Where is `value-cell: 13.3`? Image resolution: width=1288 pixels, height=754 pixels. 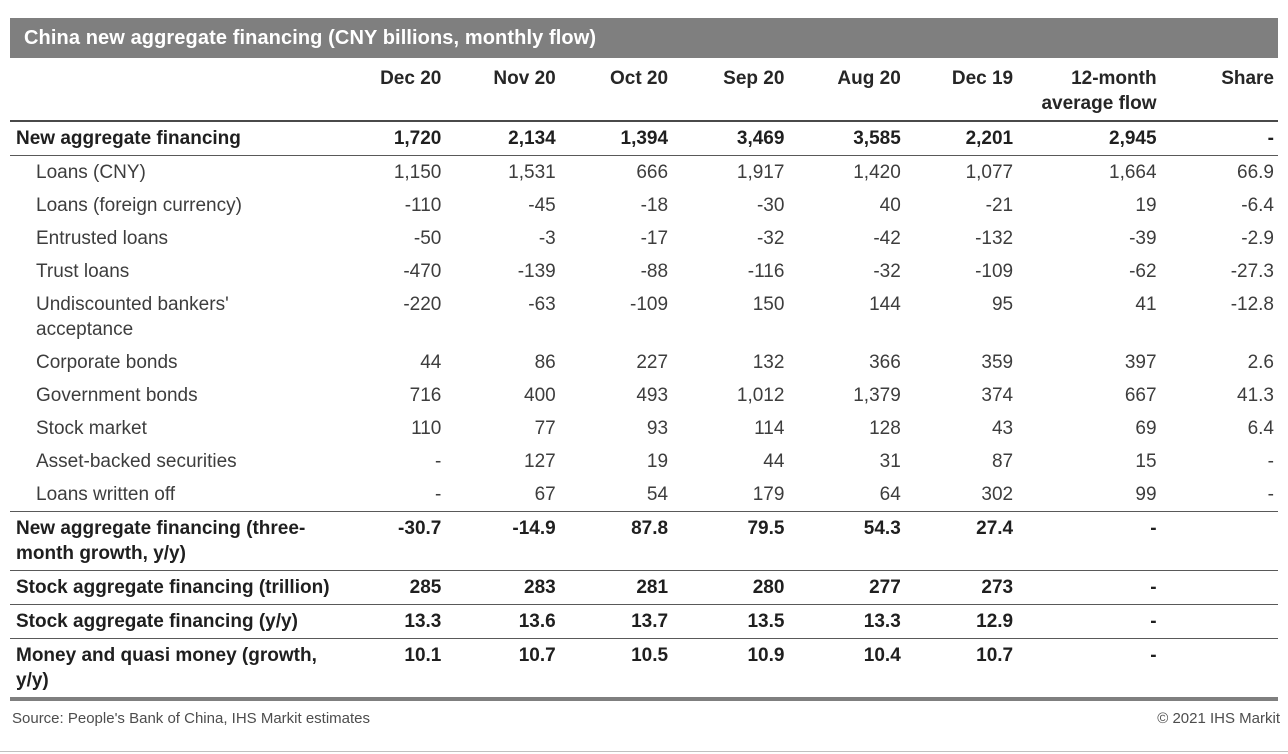 value-cell: 13.3 is located at coordinates (393, 621).